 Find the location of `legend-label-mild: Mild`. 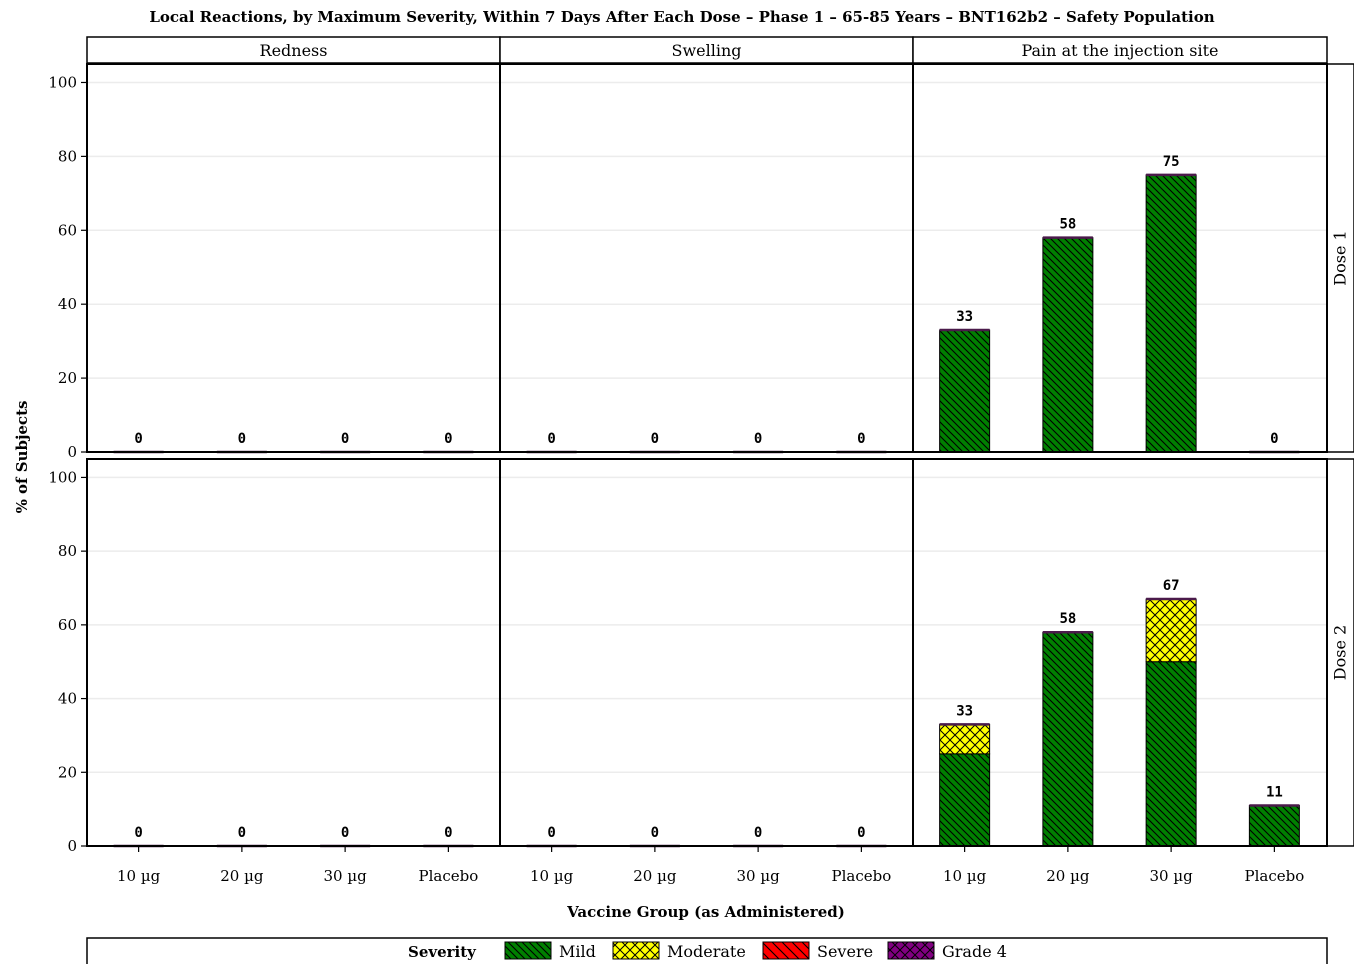

legend-label-mild: Mild is located at coordinates (577, 951).